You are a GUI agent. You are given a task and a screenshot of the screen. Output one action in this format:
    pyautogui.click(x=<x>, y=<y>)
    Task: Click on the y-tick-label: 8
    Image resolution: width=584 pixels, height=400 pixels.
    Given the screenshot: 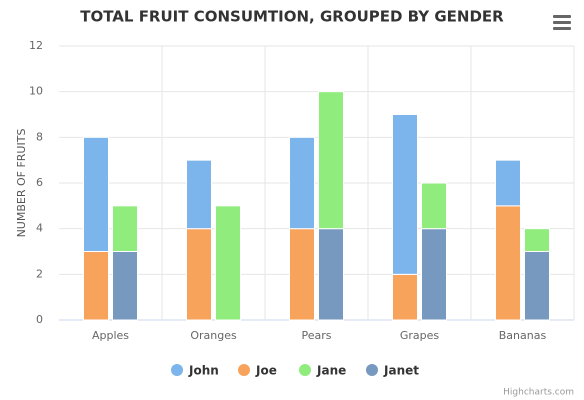 What is the action you would take?
    pyautogui.click(x=39, y=136)
    